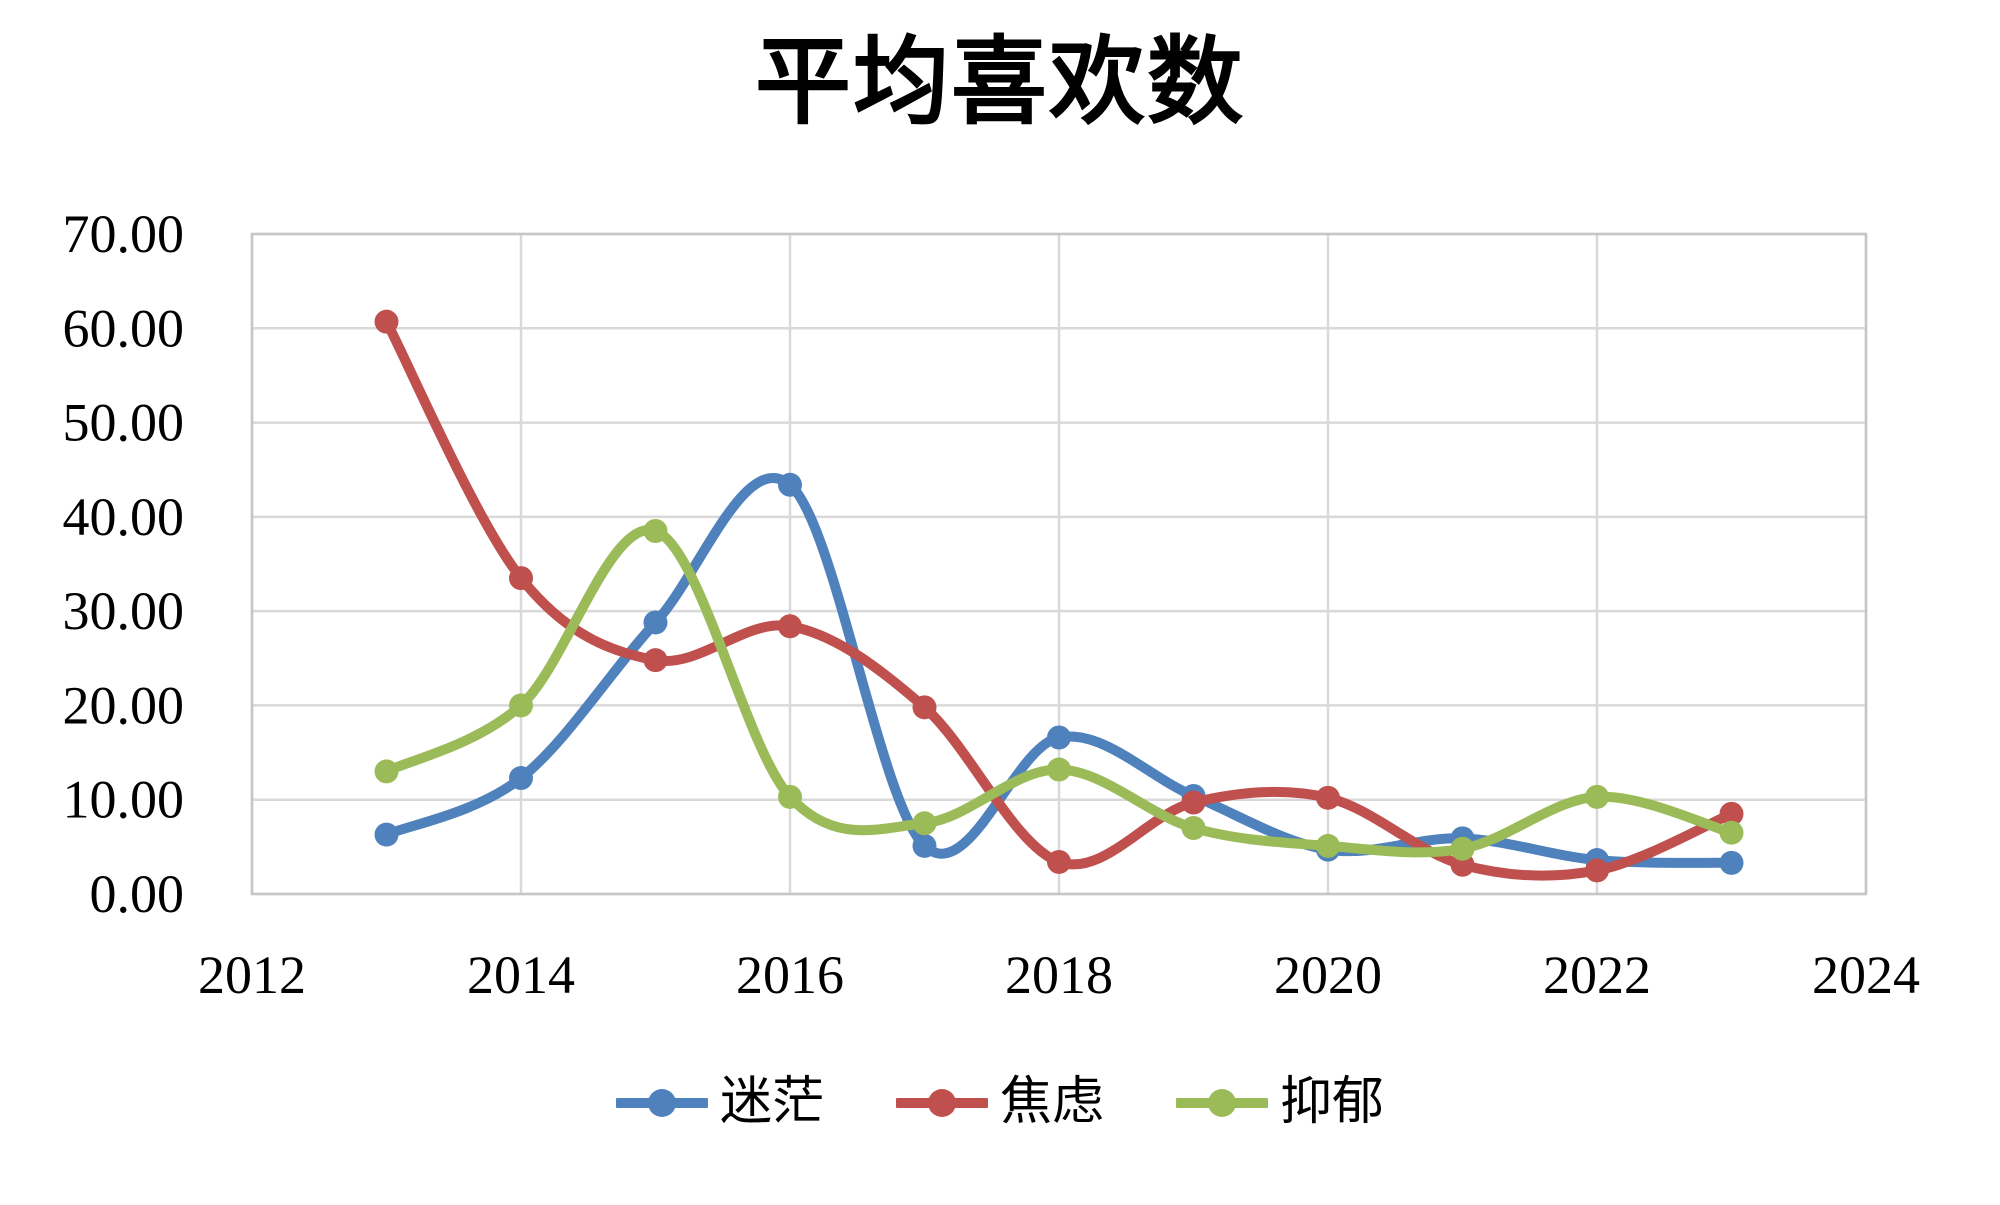 This screenshot has width=2000, height=1205. Describe the element at coordinates (386, 834) in the screenshot. I see `series-0-marker-2013` at that location.